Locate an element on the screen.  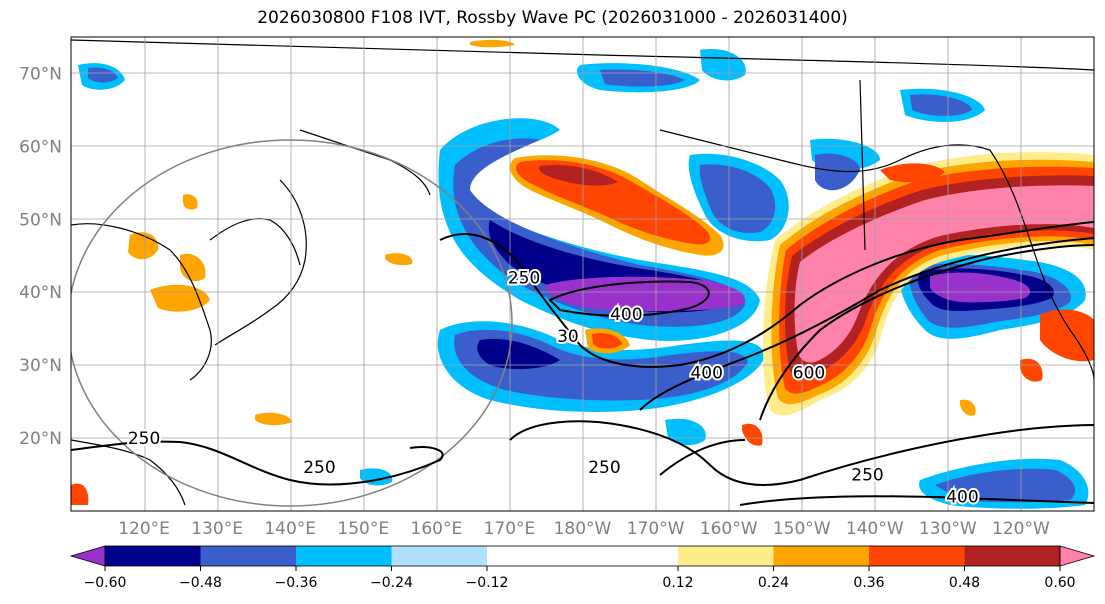
lat-tick-label: 70°N is located at coordinates (40, 74).